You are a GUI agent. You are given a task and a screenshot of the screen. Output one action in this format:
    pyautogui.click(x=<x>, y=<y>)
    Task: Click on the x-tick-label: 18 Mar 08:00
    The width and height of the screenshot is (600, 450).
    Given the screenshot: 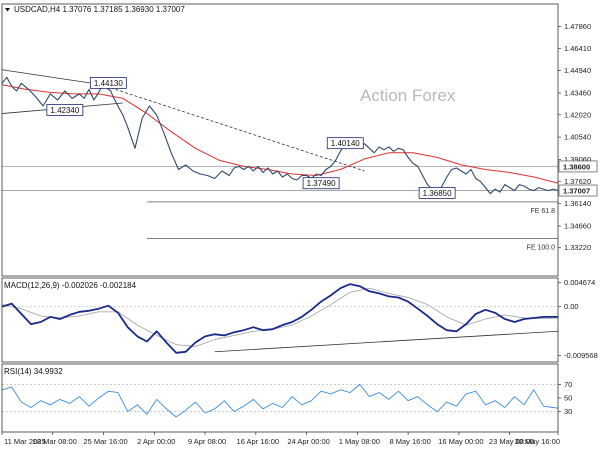 What is the action you would take?
    pyautogui.click(x=55, y=441)
    